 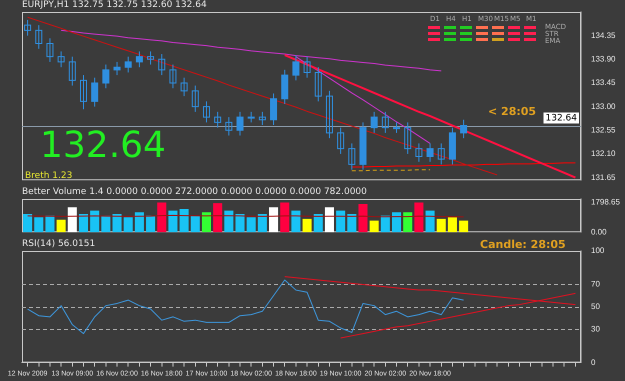 I want to click on y-tick-label: 70, so click(x=595, y=284).